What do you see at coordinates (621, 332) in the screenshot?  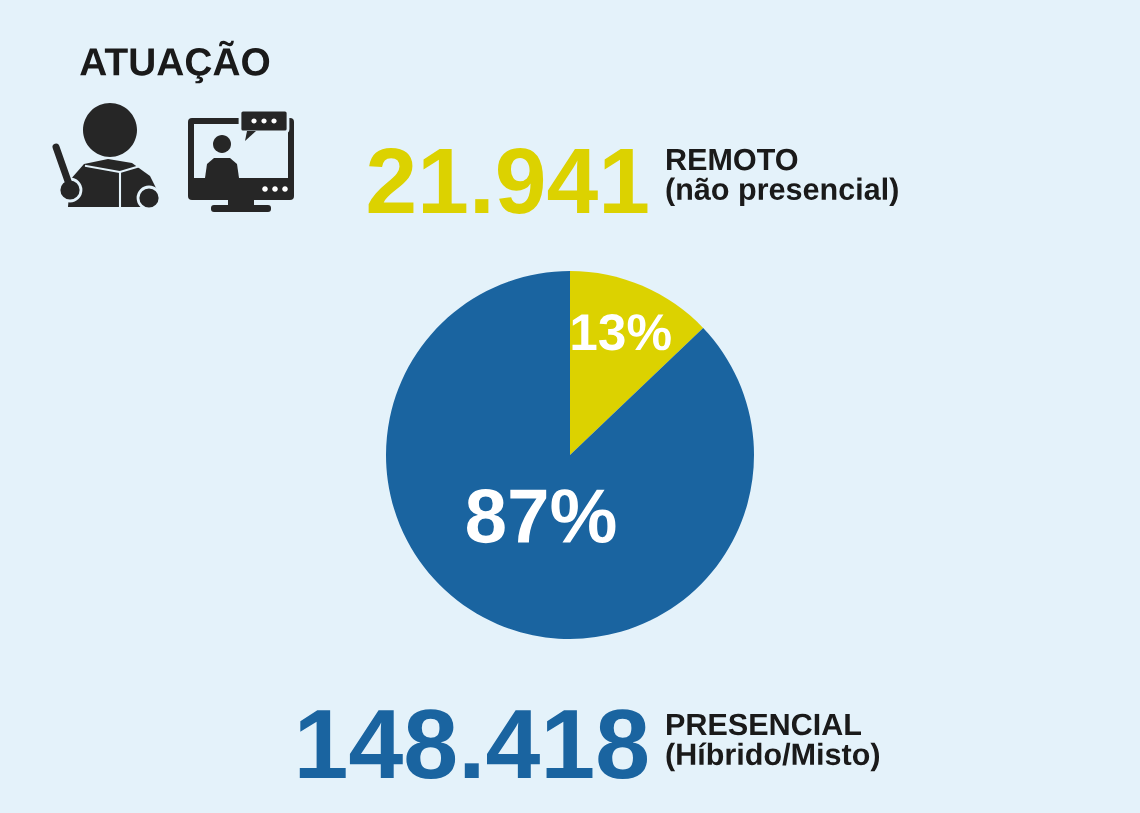 I see `text: 13%` at bounding box center [621, 332].